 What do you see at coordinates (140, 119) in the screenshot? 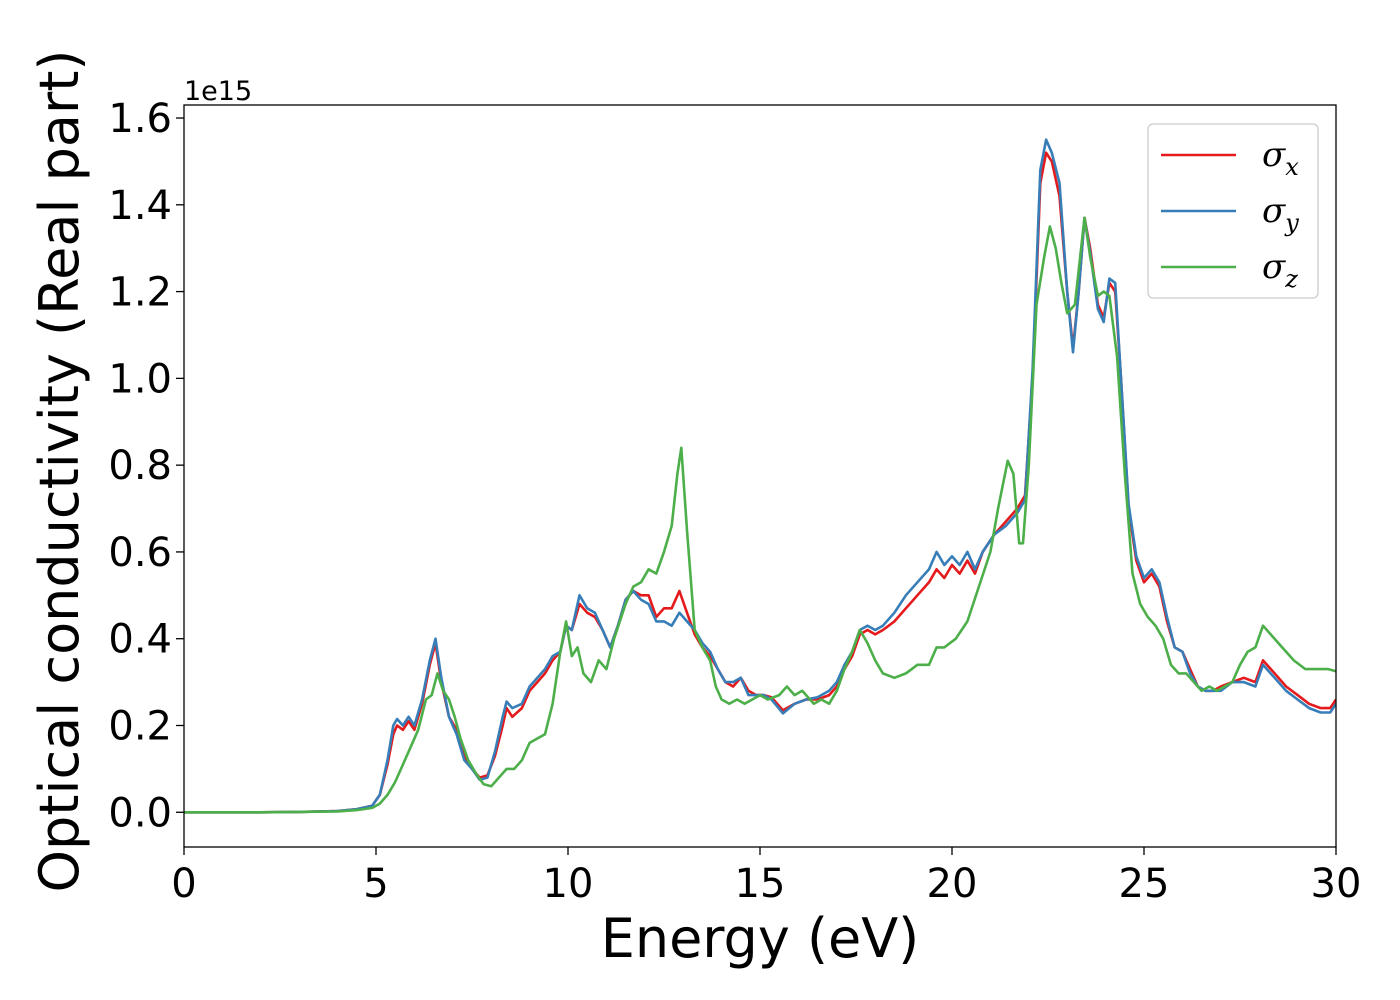
I see `y-tick-label: 1.6` at bounding box center [140, 119].